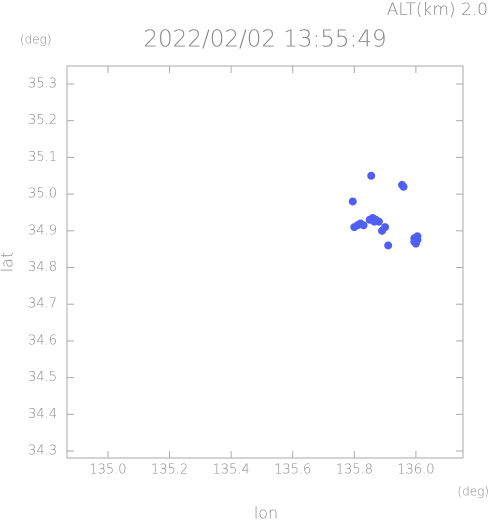  I want to click on x-tick-label: 135.2, so click(169, 470).